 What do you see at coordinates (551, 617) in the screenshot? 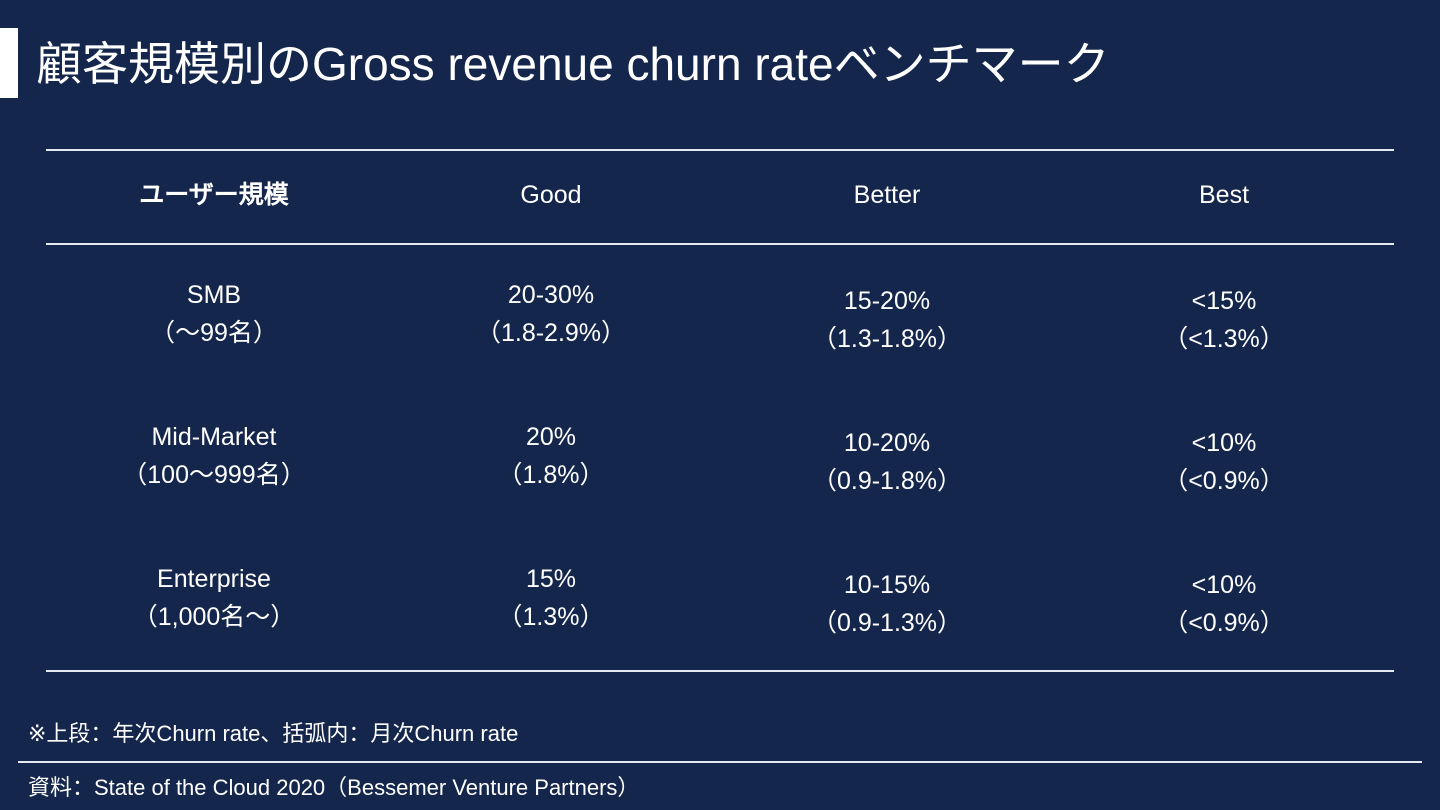
I see `monthly-rate: （1.3%）` at bounding box center [551, 617].